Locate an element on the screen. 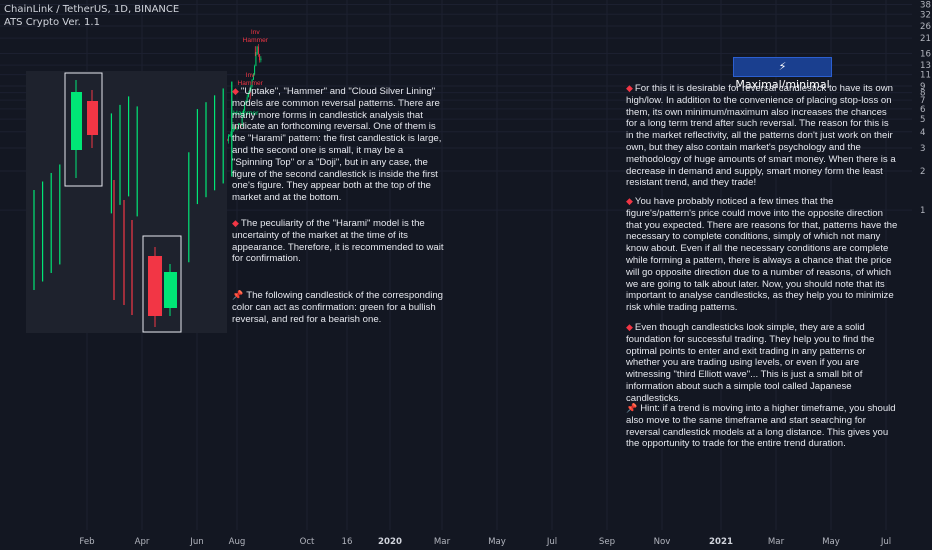 Image resolution: width=932 pixels, height=550 pixels. price-tick-label: 4 is located at coordinates (922, 133).